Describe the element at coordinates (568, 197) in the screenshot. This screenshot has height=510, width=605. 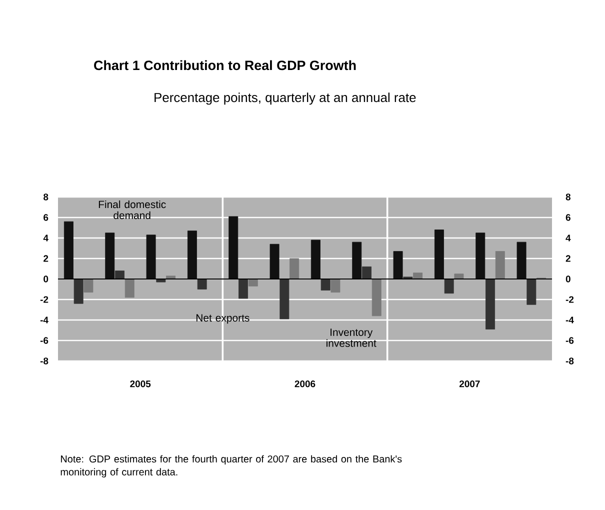
I see `y2-tick-label: 8` at that location.